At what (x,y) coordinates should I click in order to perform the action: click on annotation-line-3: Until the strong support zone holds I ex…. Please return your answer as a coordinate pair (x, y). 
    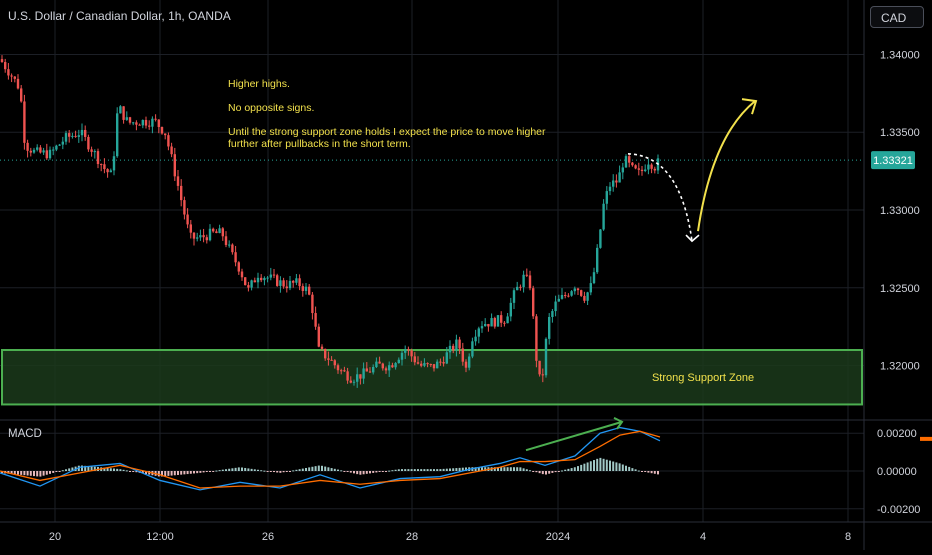
    Looking at the image, I should click on (387, 138).